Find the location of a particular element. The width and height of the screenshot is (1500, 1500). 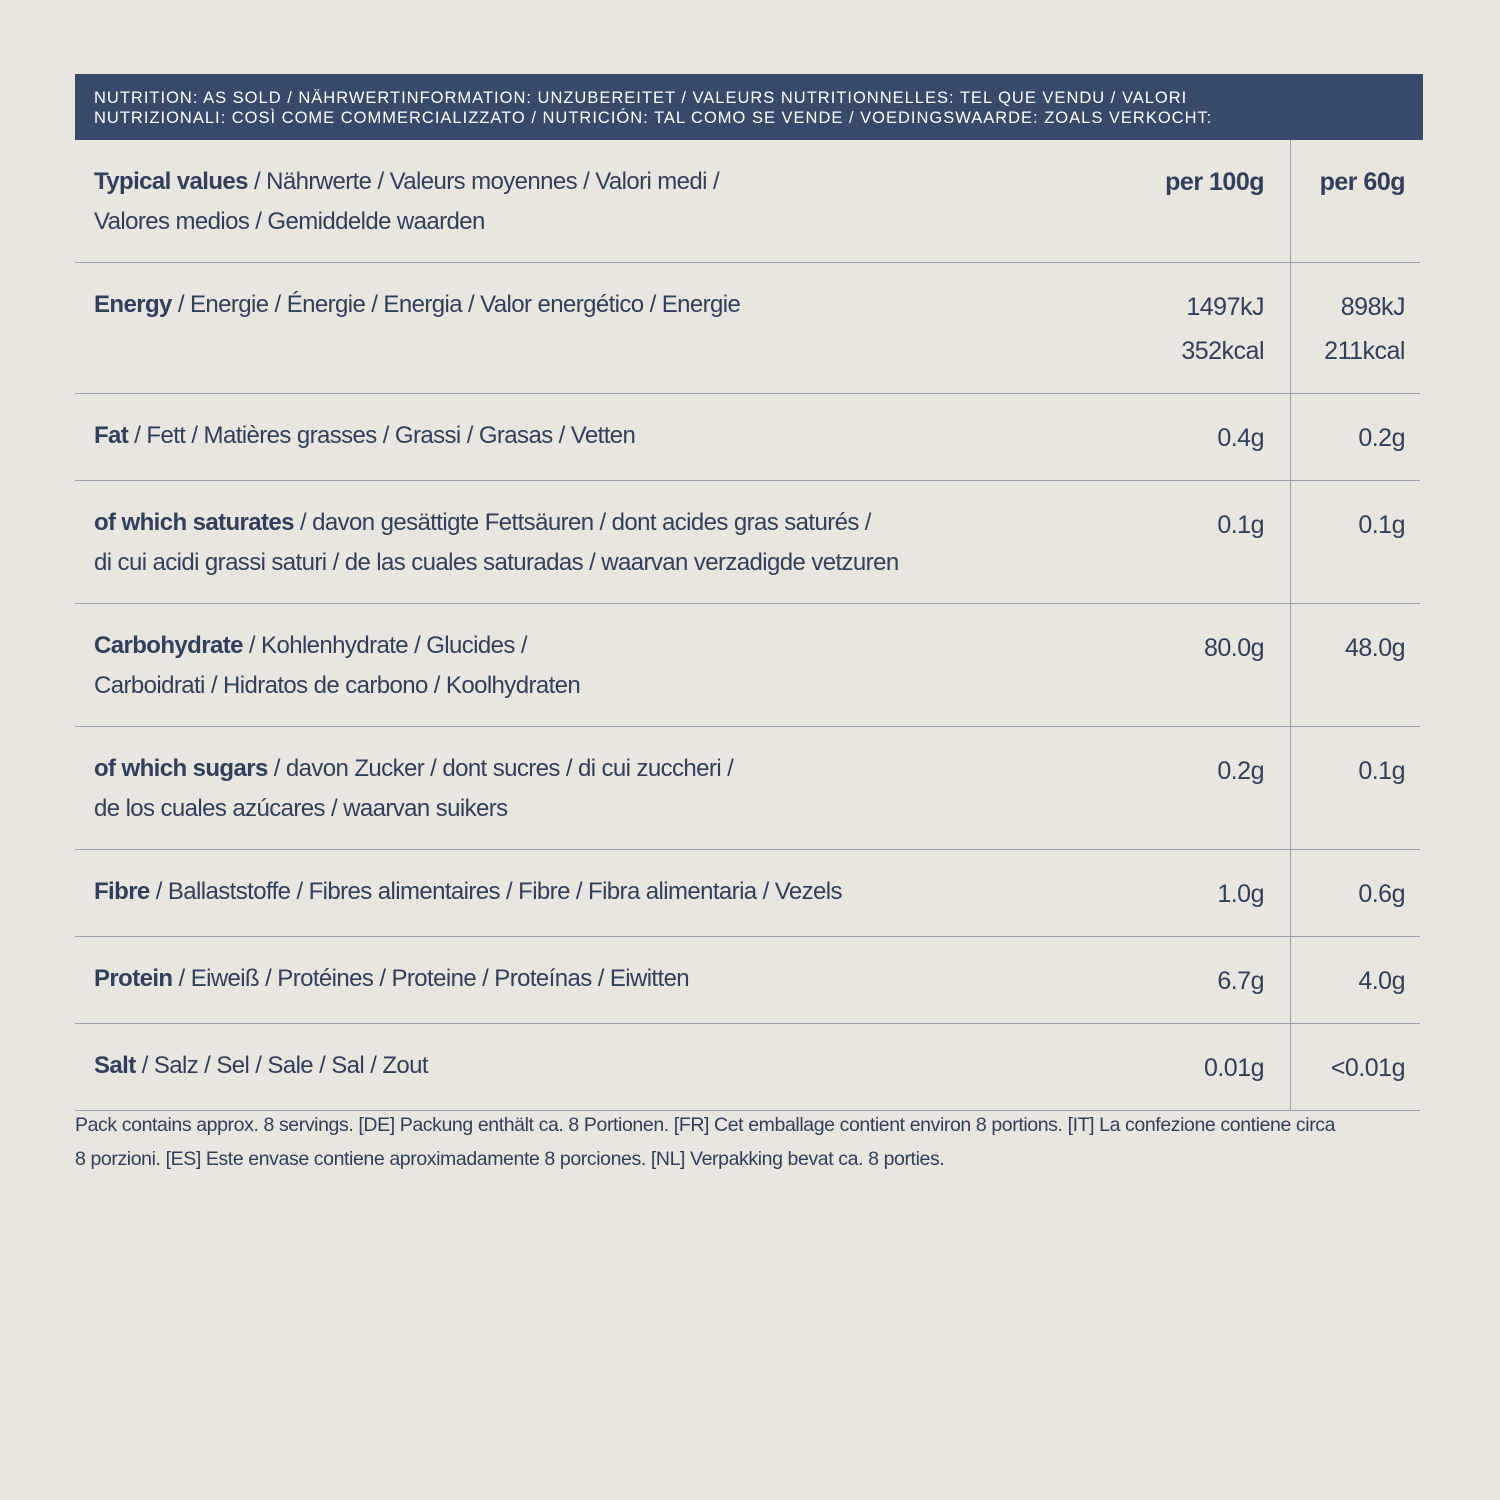

label-name: Fat is located at coordinates (111, 435).